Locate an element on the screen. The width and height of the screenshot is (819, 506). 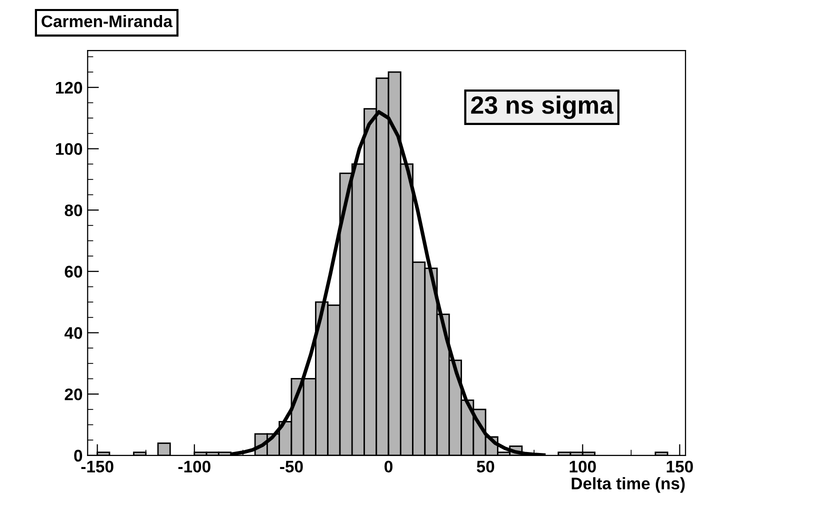
y-tick-label: 0 is located at coordinates (78, 456).